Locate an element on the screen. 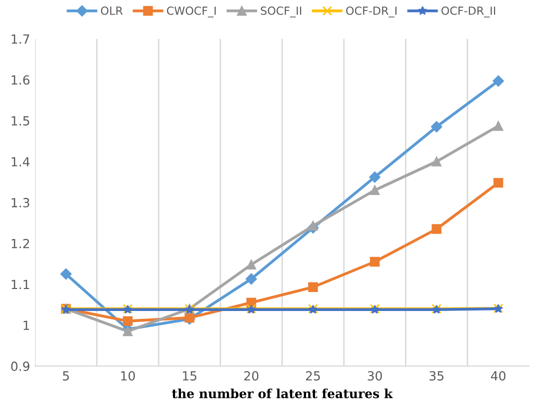  x-tick-label: 15 is located at coordinates (189, 376).